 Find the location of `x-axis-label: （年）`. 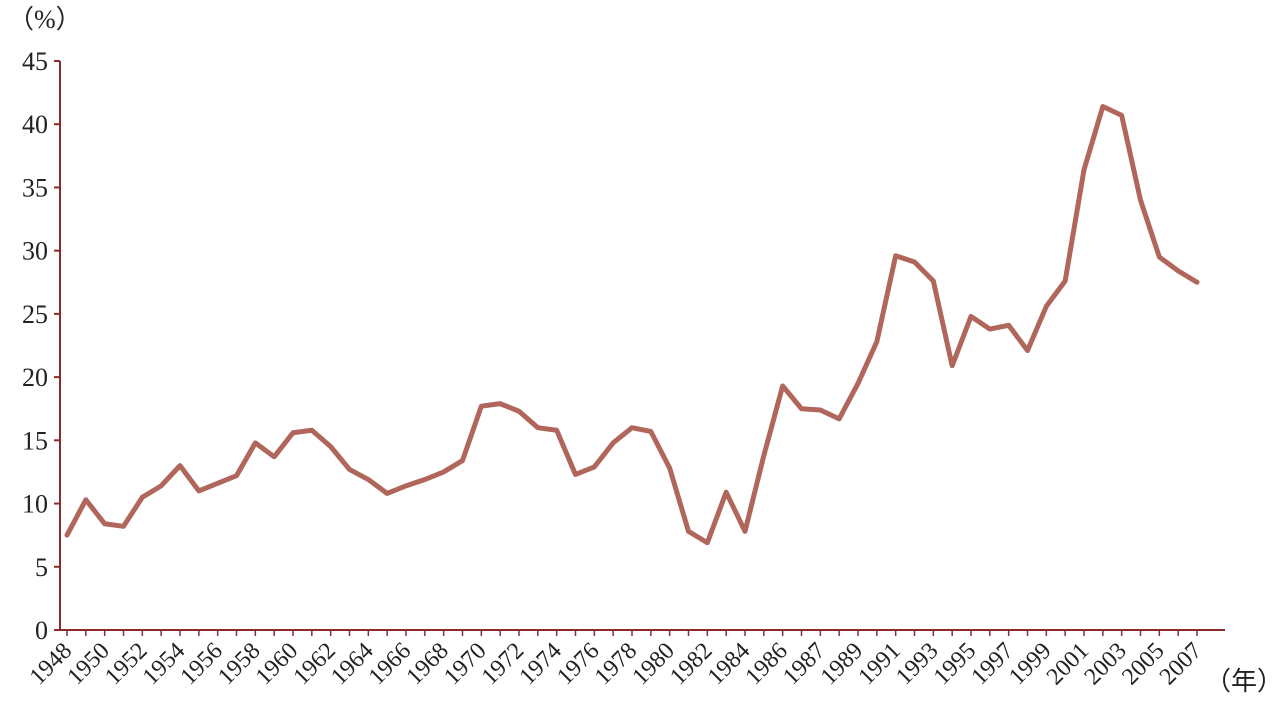

x-axis-label: （年） is located at coordinates (1244, 681).